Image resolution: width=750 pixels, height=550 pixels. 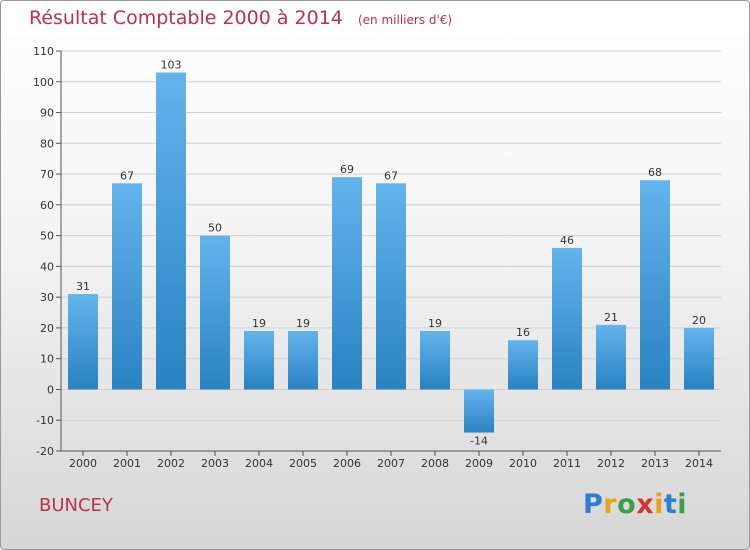 I want to click on data-label: 46, so click(x=567, y=240).